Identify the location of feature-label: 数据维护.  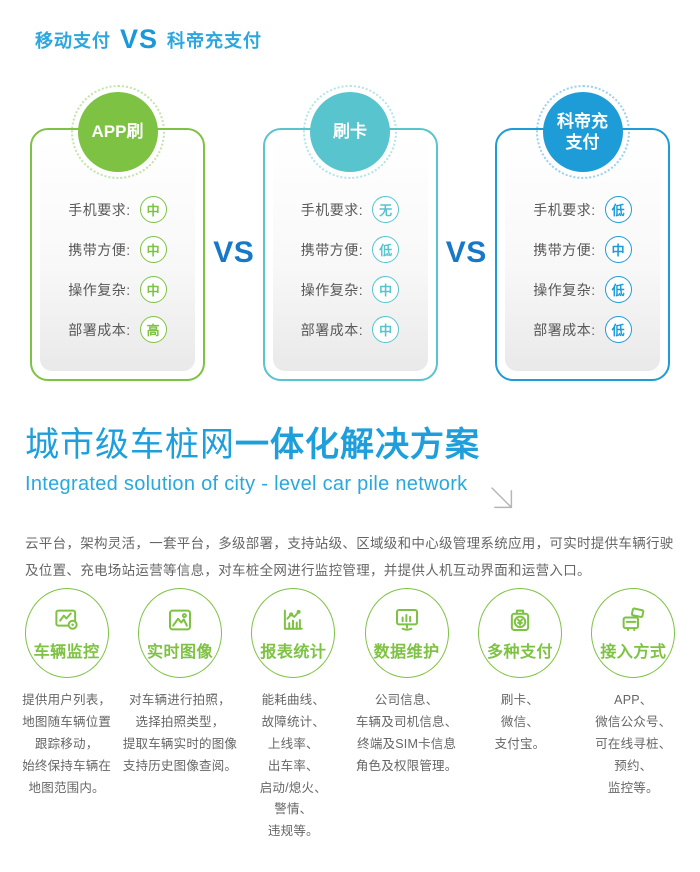
(406, 652).